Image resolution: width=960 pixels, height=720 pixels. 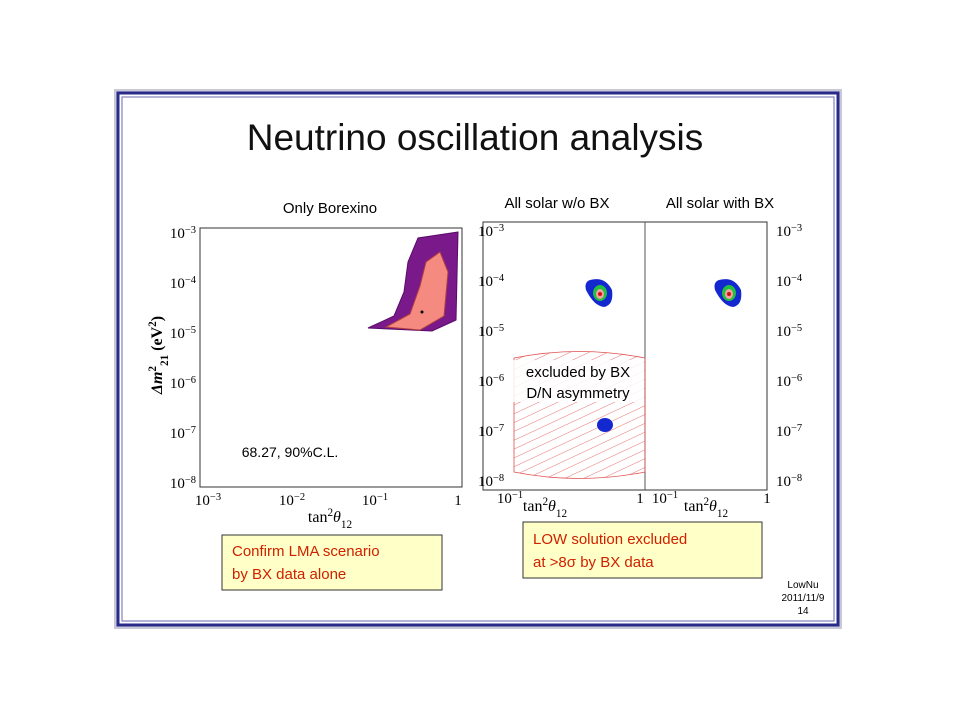 I want to click on text-part: Δm, so click(x=157, y=383).